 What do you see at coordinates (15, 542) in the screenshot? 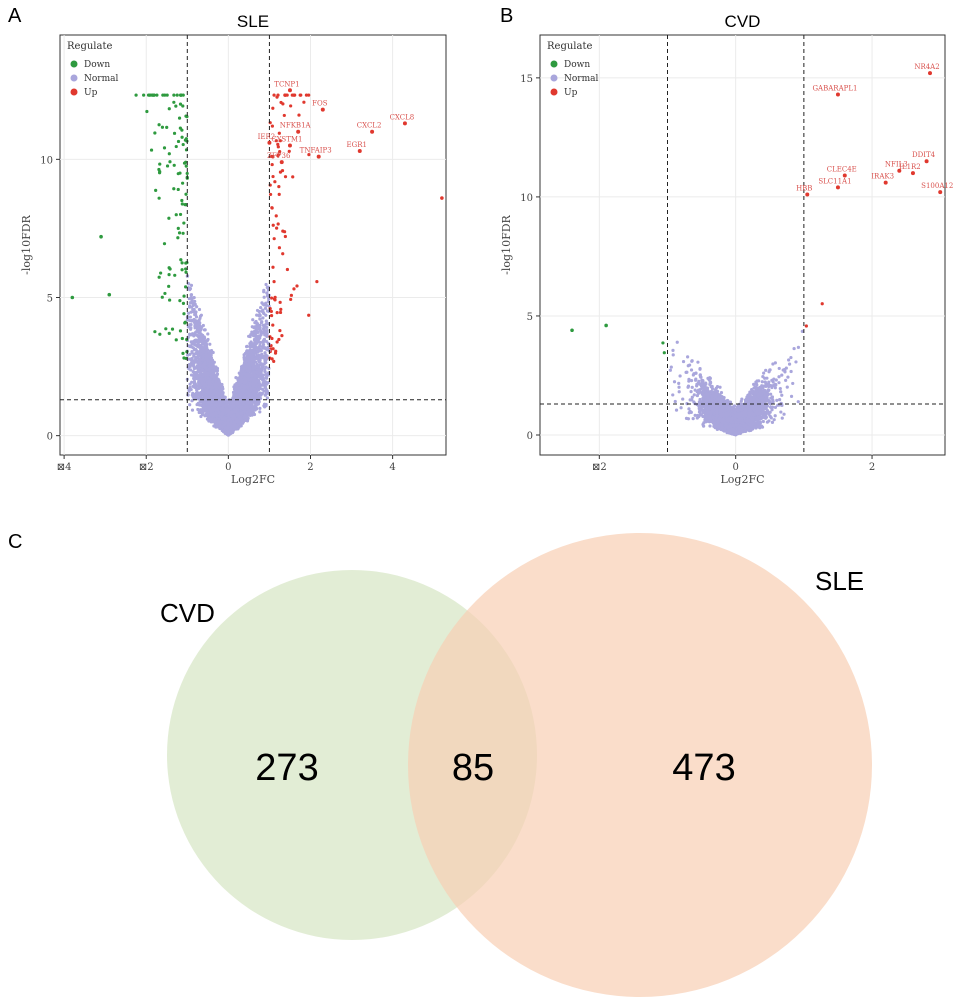
I see `panel-label-c: C` at bounding box center [15, 542].